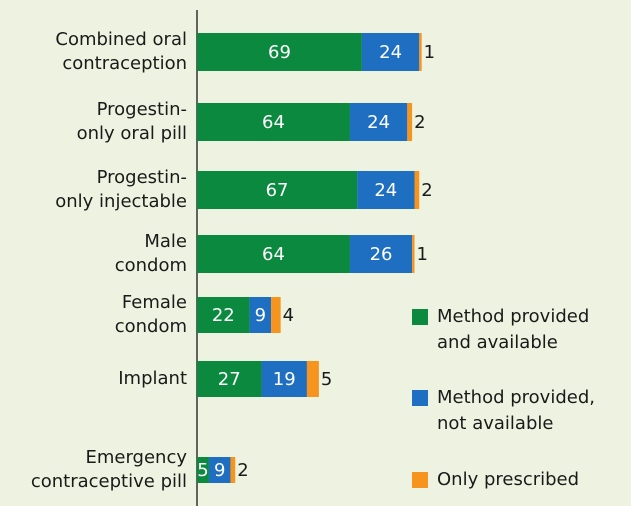 This screenshot has height=506, width=631. Describe the element at coordinates (132, 133) in the screenshot. I see `category-label: only oral pill` at that location.